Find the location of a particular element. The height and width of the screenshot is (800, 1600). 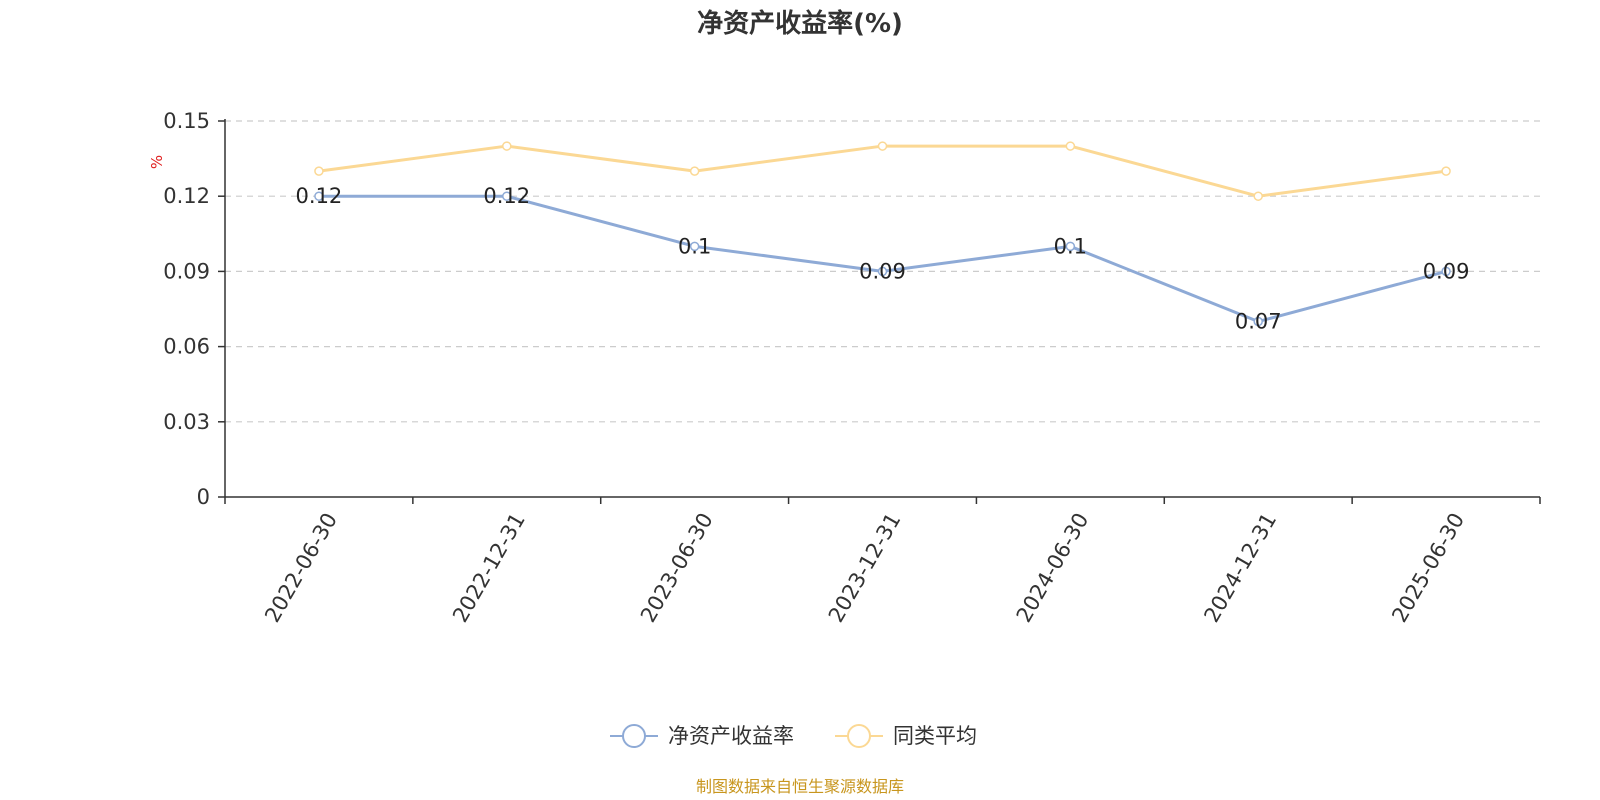

x-tick-label: 2023-06-30 is located at coordinates (677, 568).